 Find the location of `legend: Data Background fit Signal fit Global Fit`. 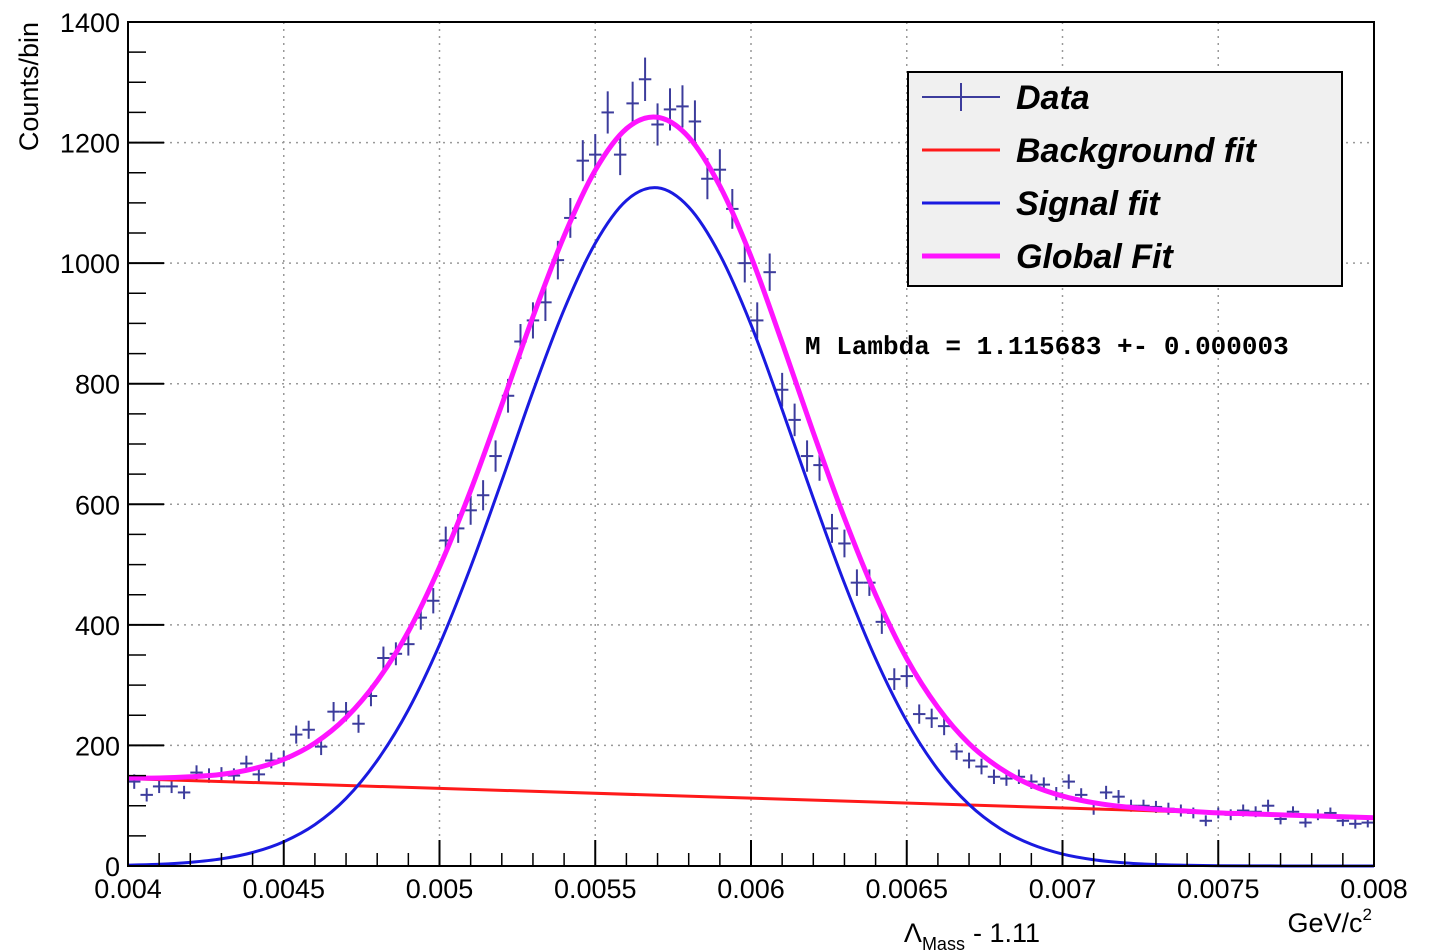

legend: Data Background fit Signal fit Global Fit is located at coordinates (1125, 179).